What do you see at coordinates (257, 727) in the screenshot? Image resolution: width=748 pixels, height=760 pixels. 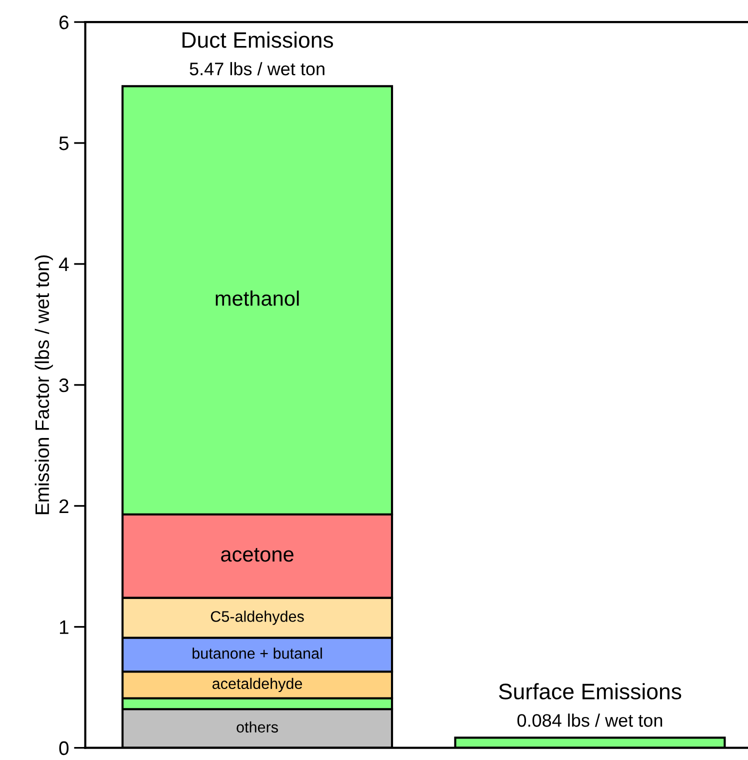 I see `series-label: others` at bounding box center [257, 727].